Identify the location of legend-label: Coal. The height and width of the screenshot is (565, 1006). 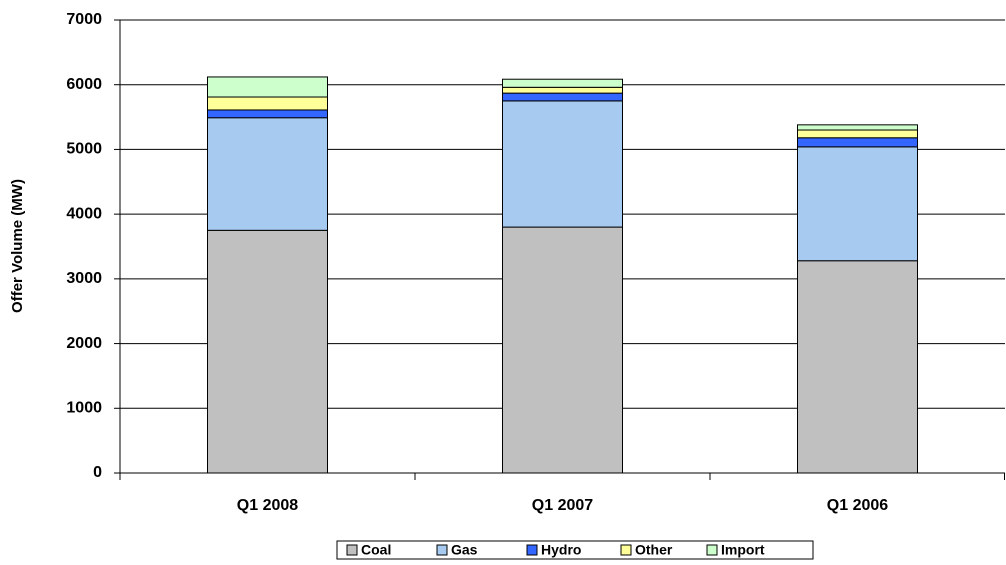
(376, 550).